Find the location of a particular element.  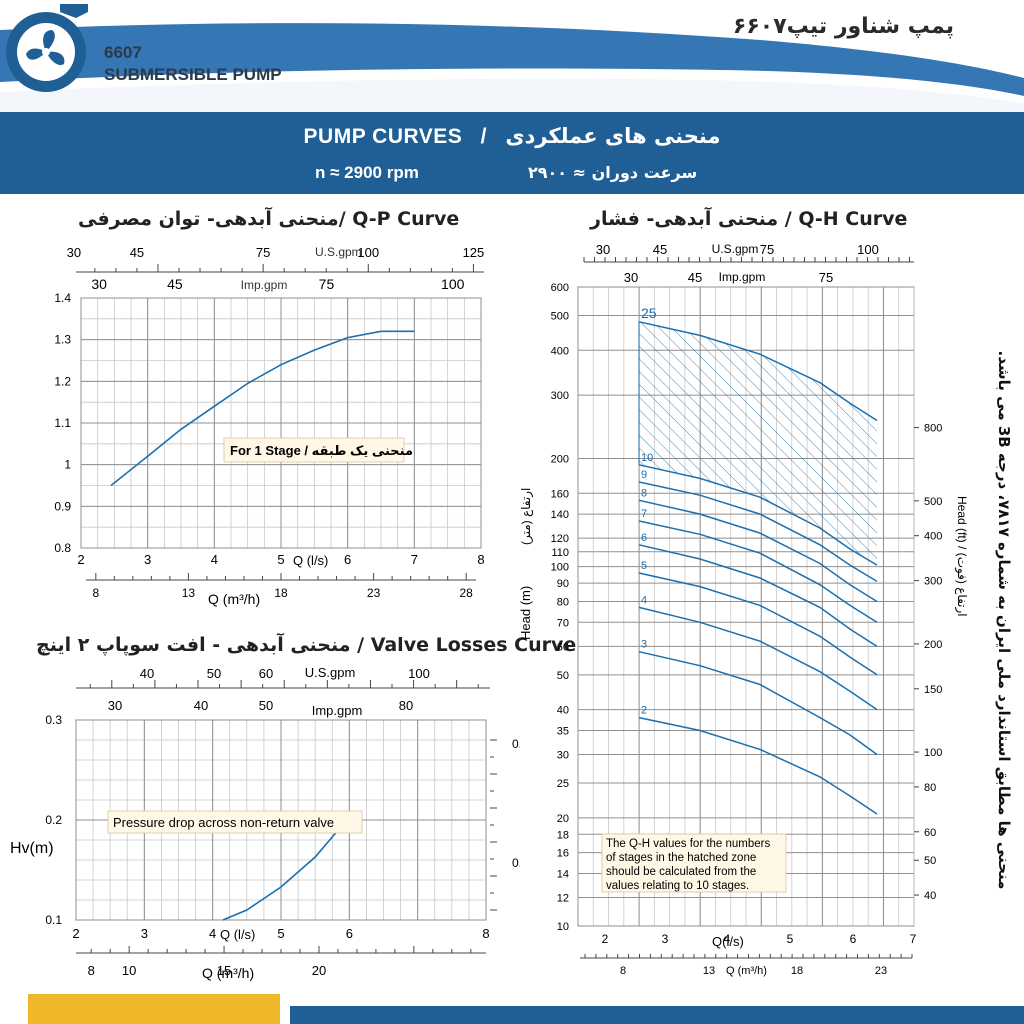

qh-y-tick-label: 14 is located at coordinates (563, 874).